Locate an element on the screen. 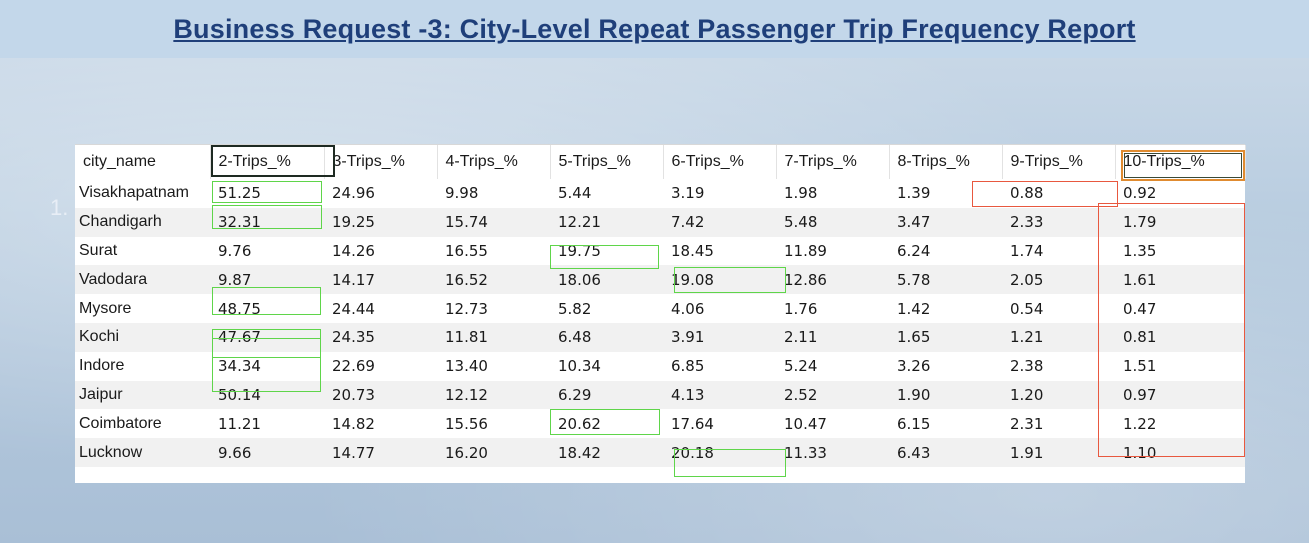  cell-3-trips: 14.82 is located at coordinates (353, 423).